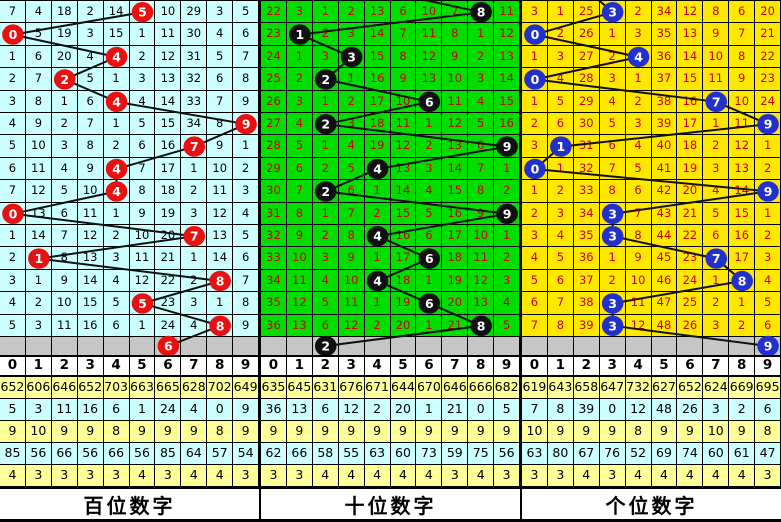  What do you see at coordinates (716, 388) in the screenshot?
I see `stat-cell: 624` at bounding box center [716, 388].